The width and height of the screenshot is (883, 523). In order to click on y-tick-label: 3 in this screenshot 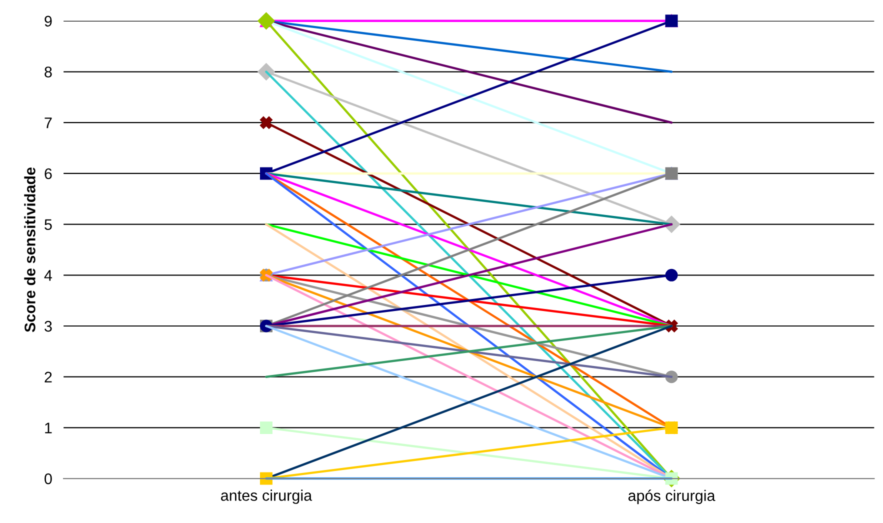, I will do `click(48, 326)`.